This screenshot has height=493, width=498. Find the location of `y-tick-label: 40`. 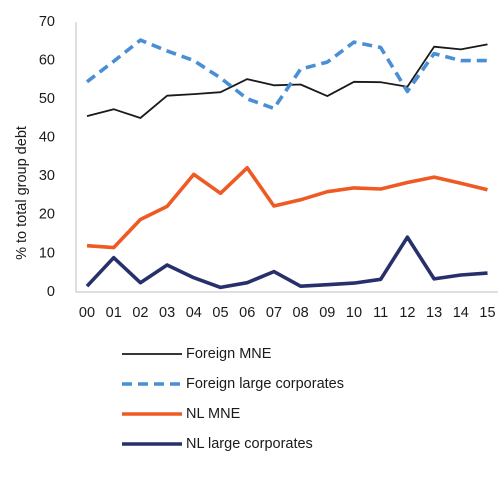

y-tick-label: 40 is located at coordinates (47, 138).